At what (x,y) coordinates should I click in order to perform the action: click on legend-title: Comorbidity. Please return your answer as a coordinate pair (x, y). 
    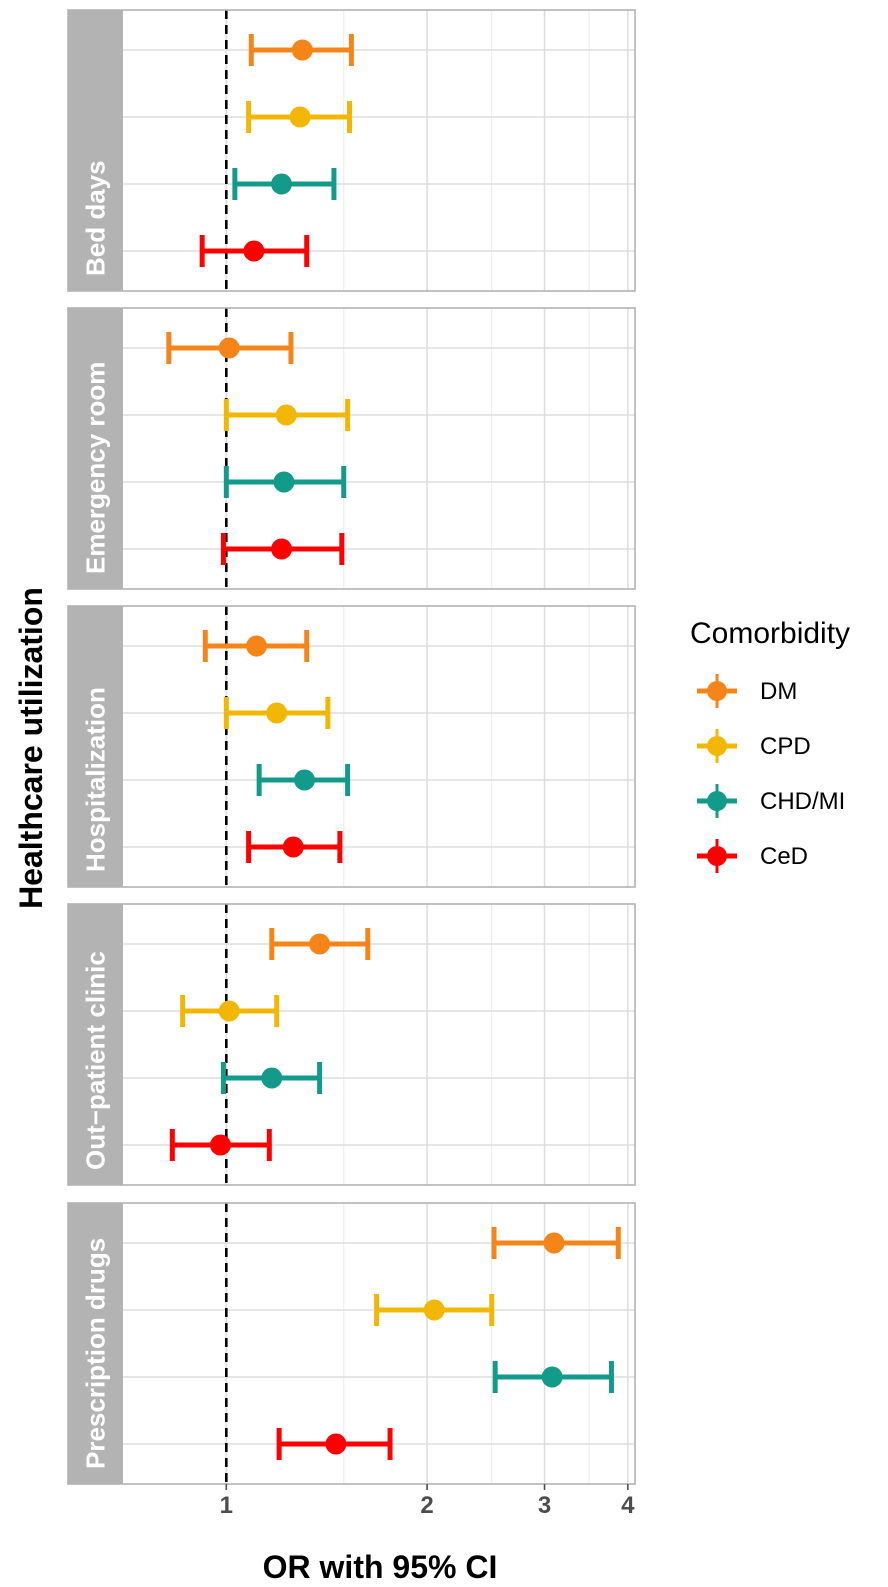
    Looking at the image, I should click on (770, 633).